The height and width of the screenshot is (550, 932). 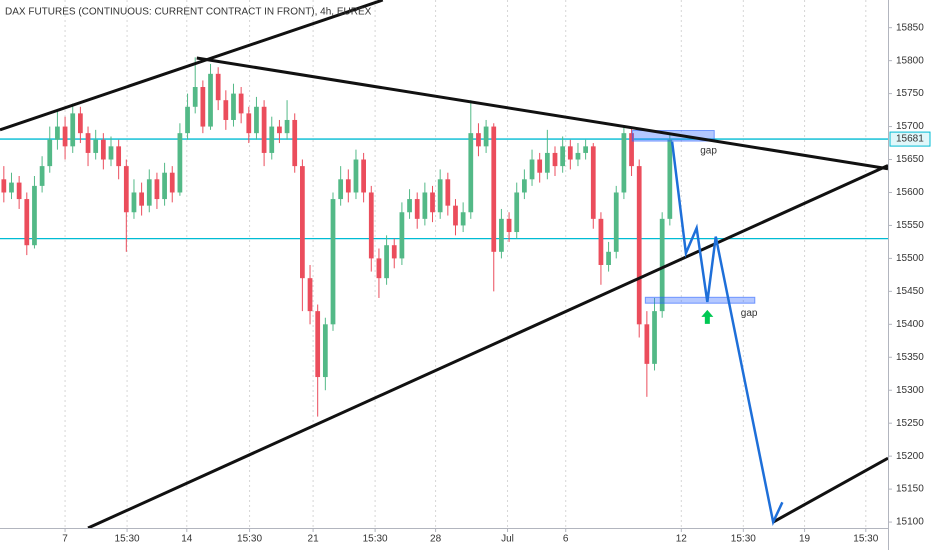 I want to click on x-tick-label: 7, so click(x=65, y=539).